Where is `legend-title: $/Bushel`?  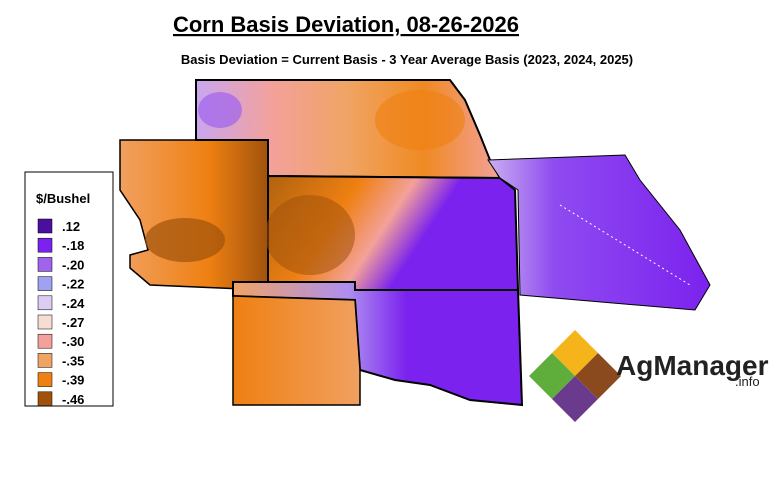
legend-title: $/Bushel is located at coordinates (63, 198).